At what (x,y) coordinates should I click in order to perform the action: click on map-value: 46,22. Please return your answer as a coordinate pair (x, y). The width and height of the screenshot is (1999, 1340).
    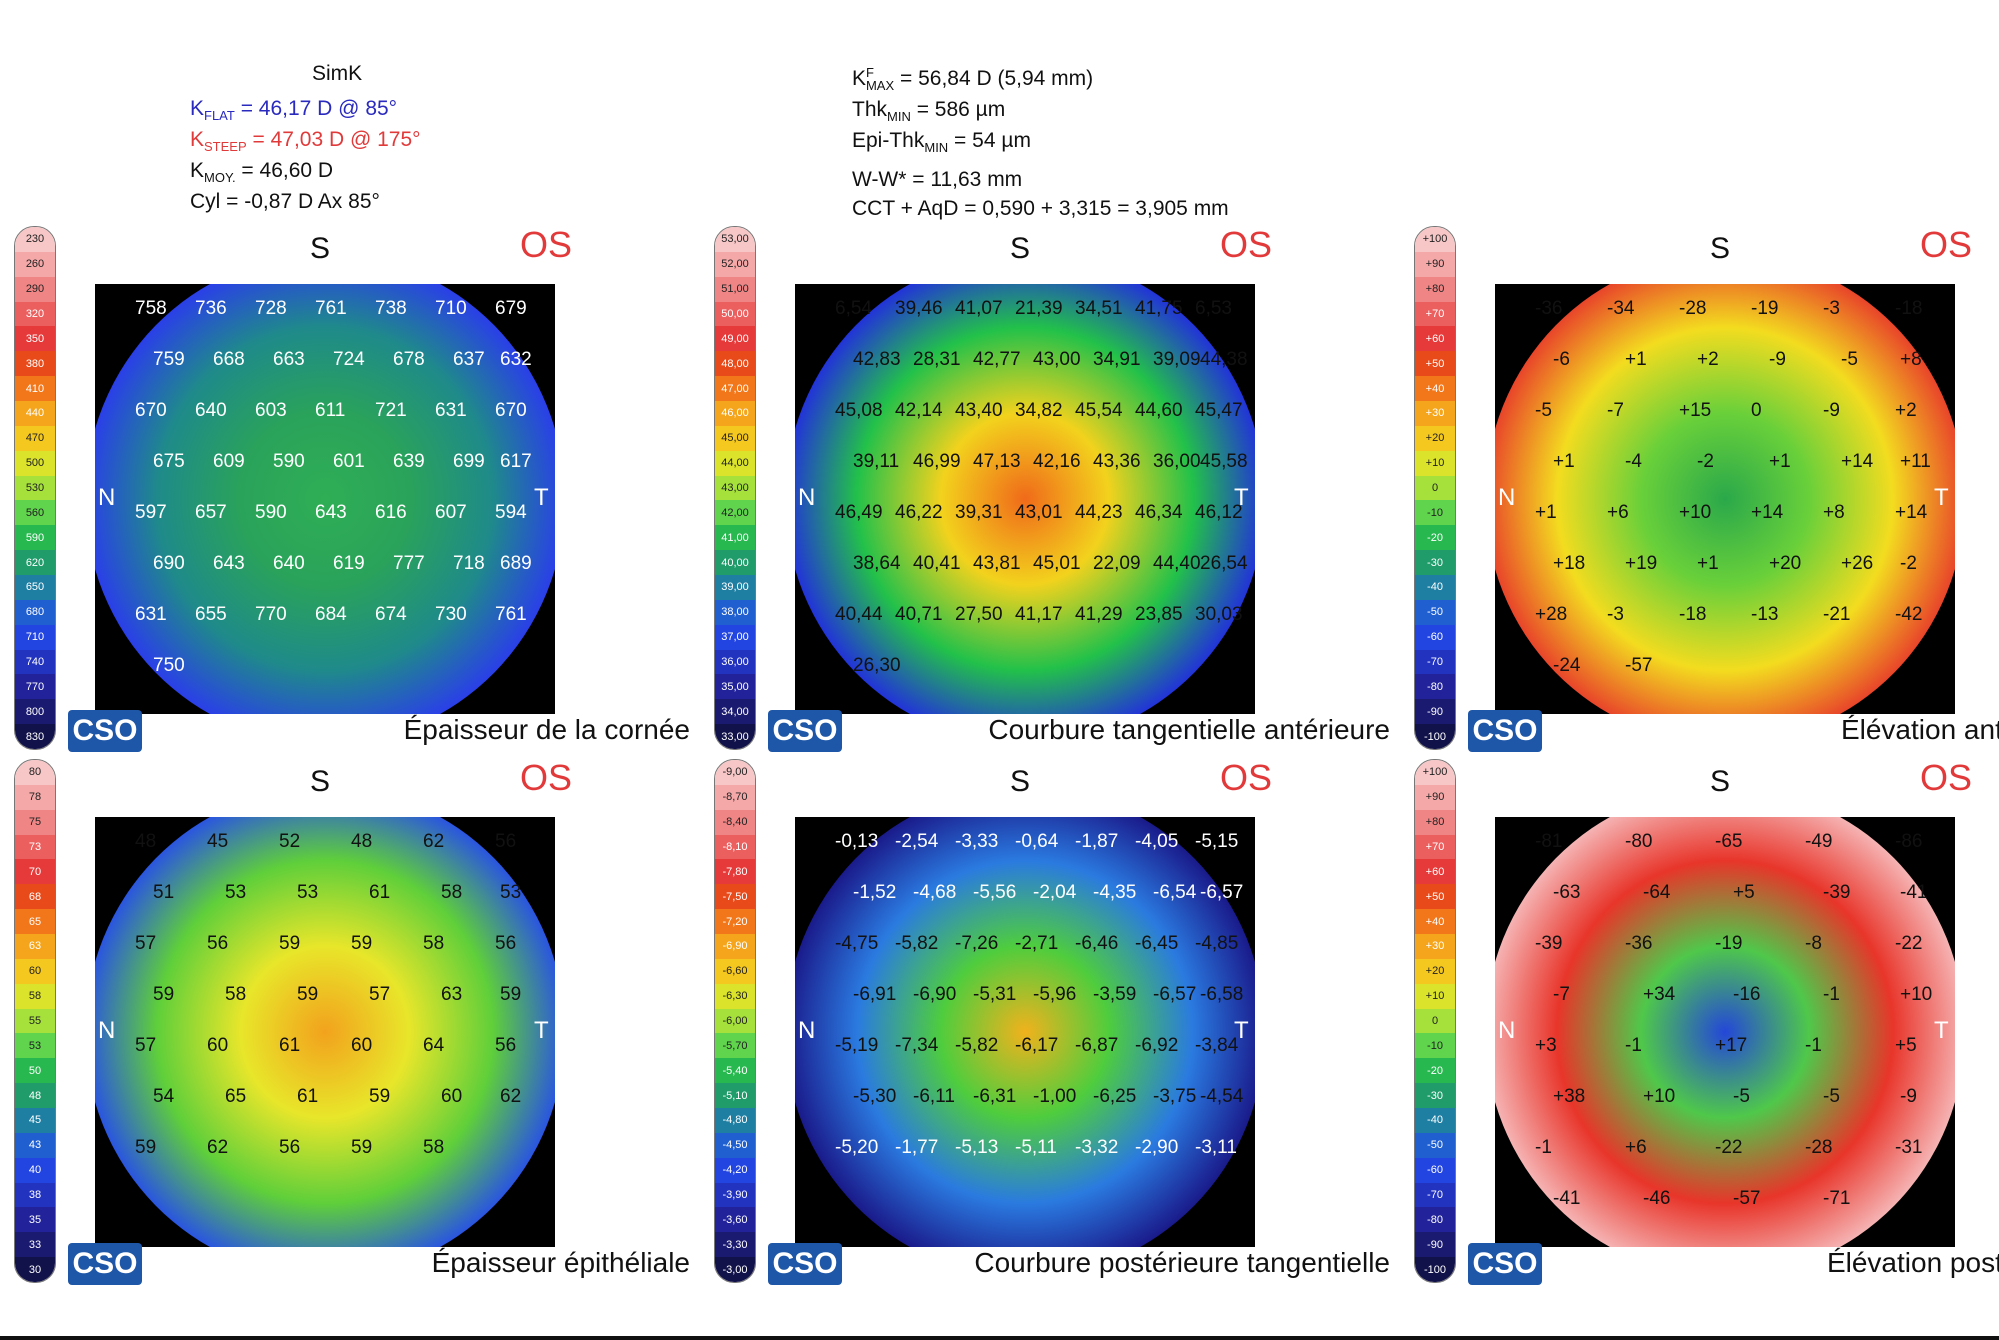
    Looking at the image, I should click on (919, 512).